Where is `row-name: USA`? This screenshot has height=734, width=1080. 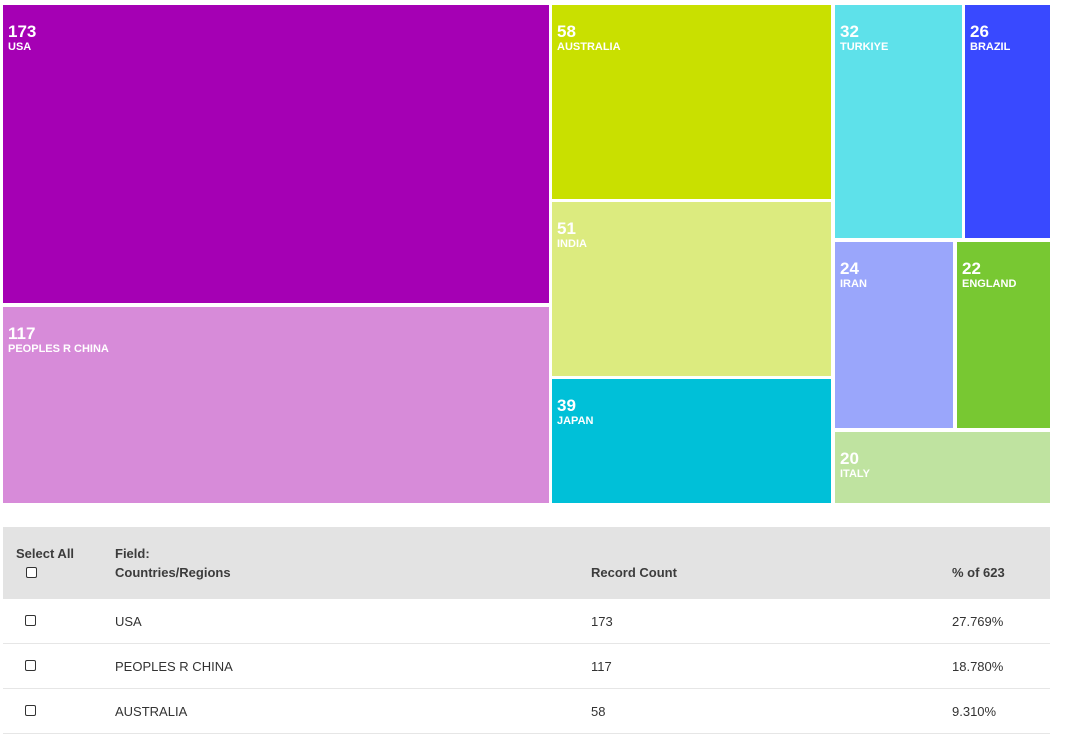 row-name: USA is located at coordinates (128, 621).